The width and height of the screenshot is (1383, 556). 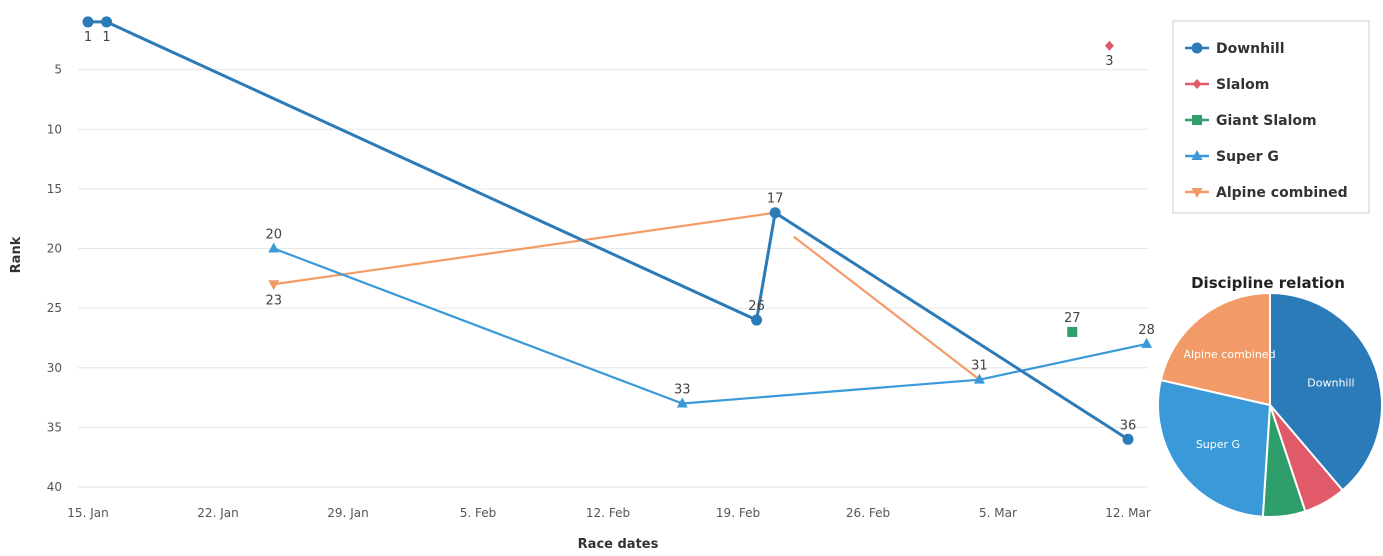 I want to click on series-slalom: 3, so click(x=1109, y=54).